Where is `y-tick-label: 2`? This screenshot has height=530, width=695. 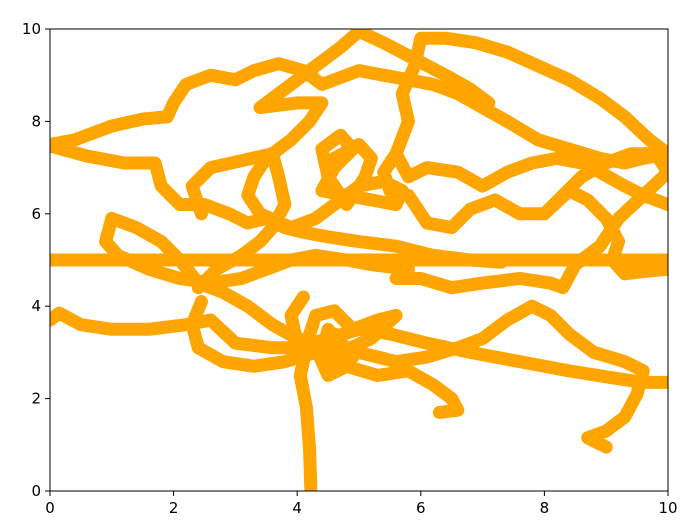 y-tick-label: 2 is located at coordinates (36, 399).